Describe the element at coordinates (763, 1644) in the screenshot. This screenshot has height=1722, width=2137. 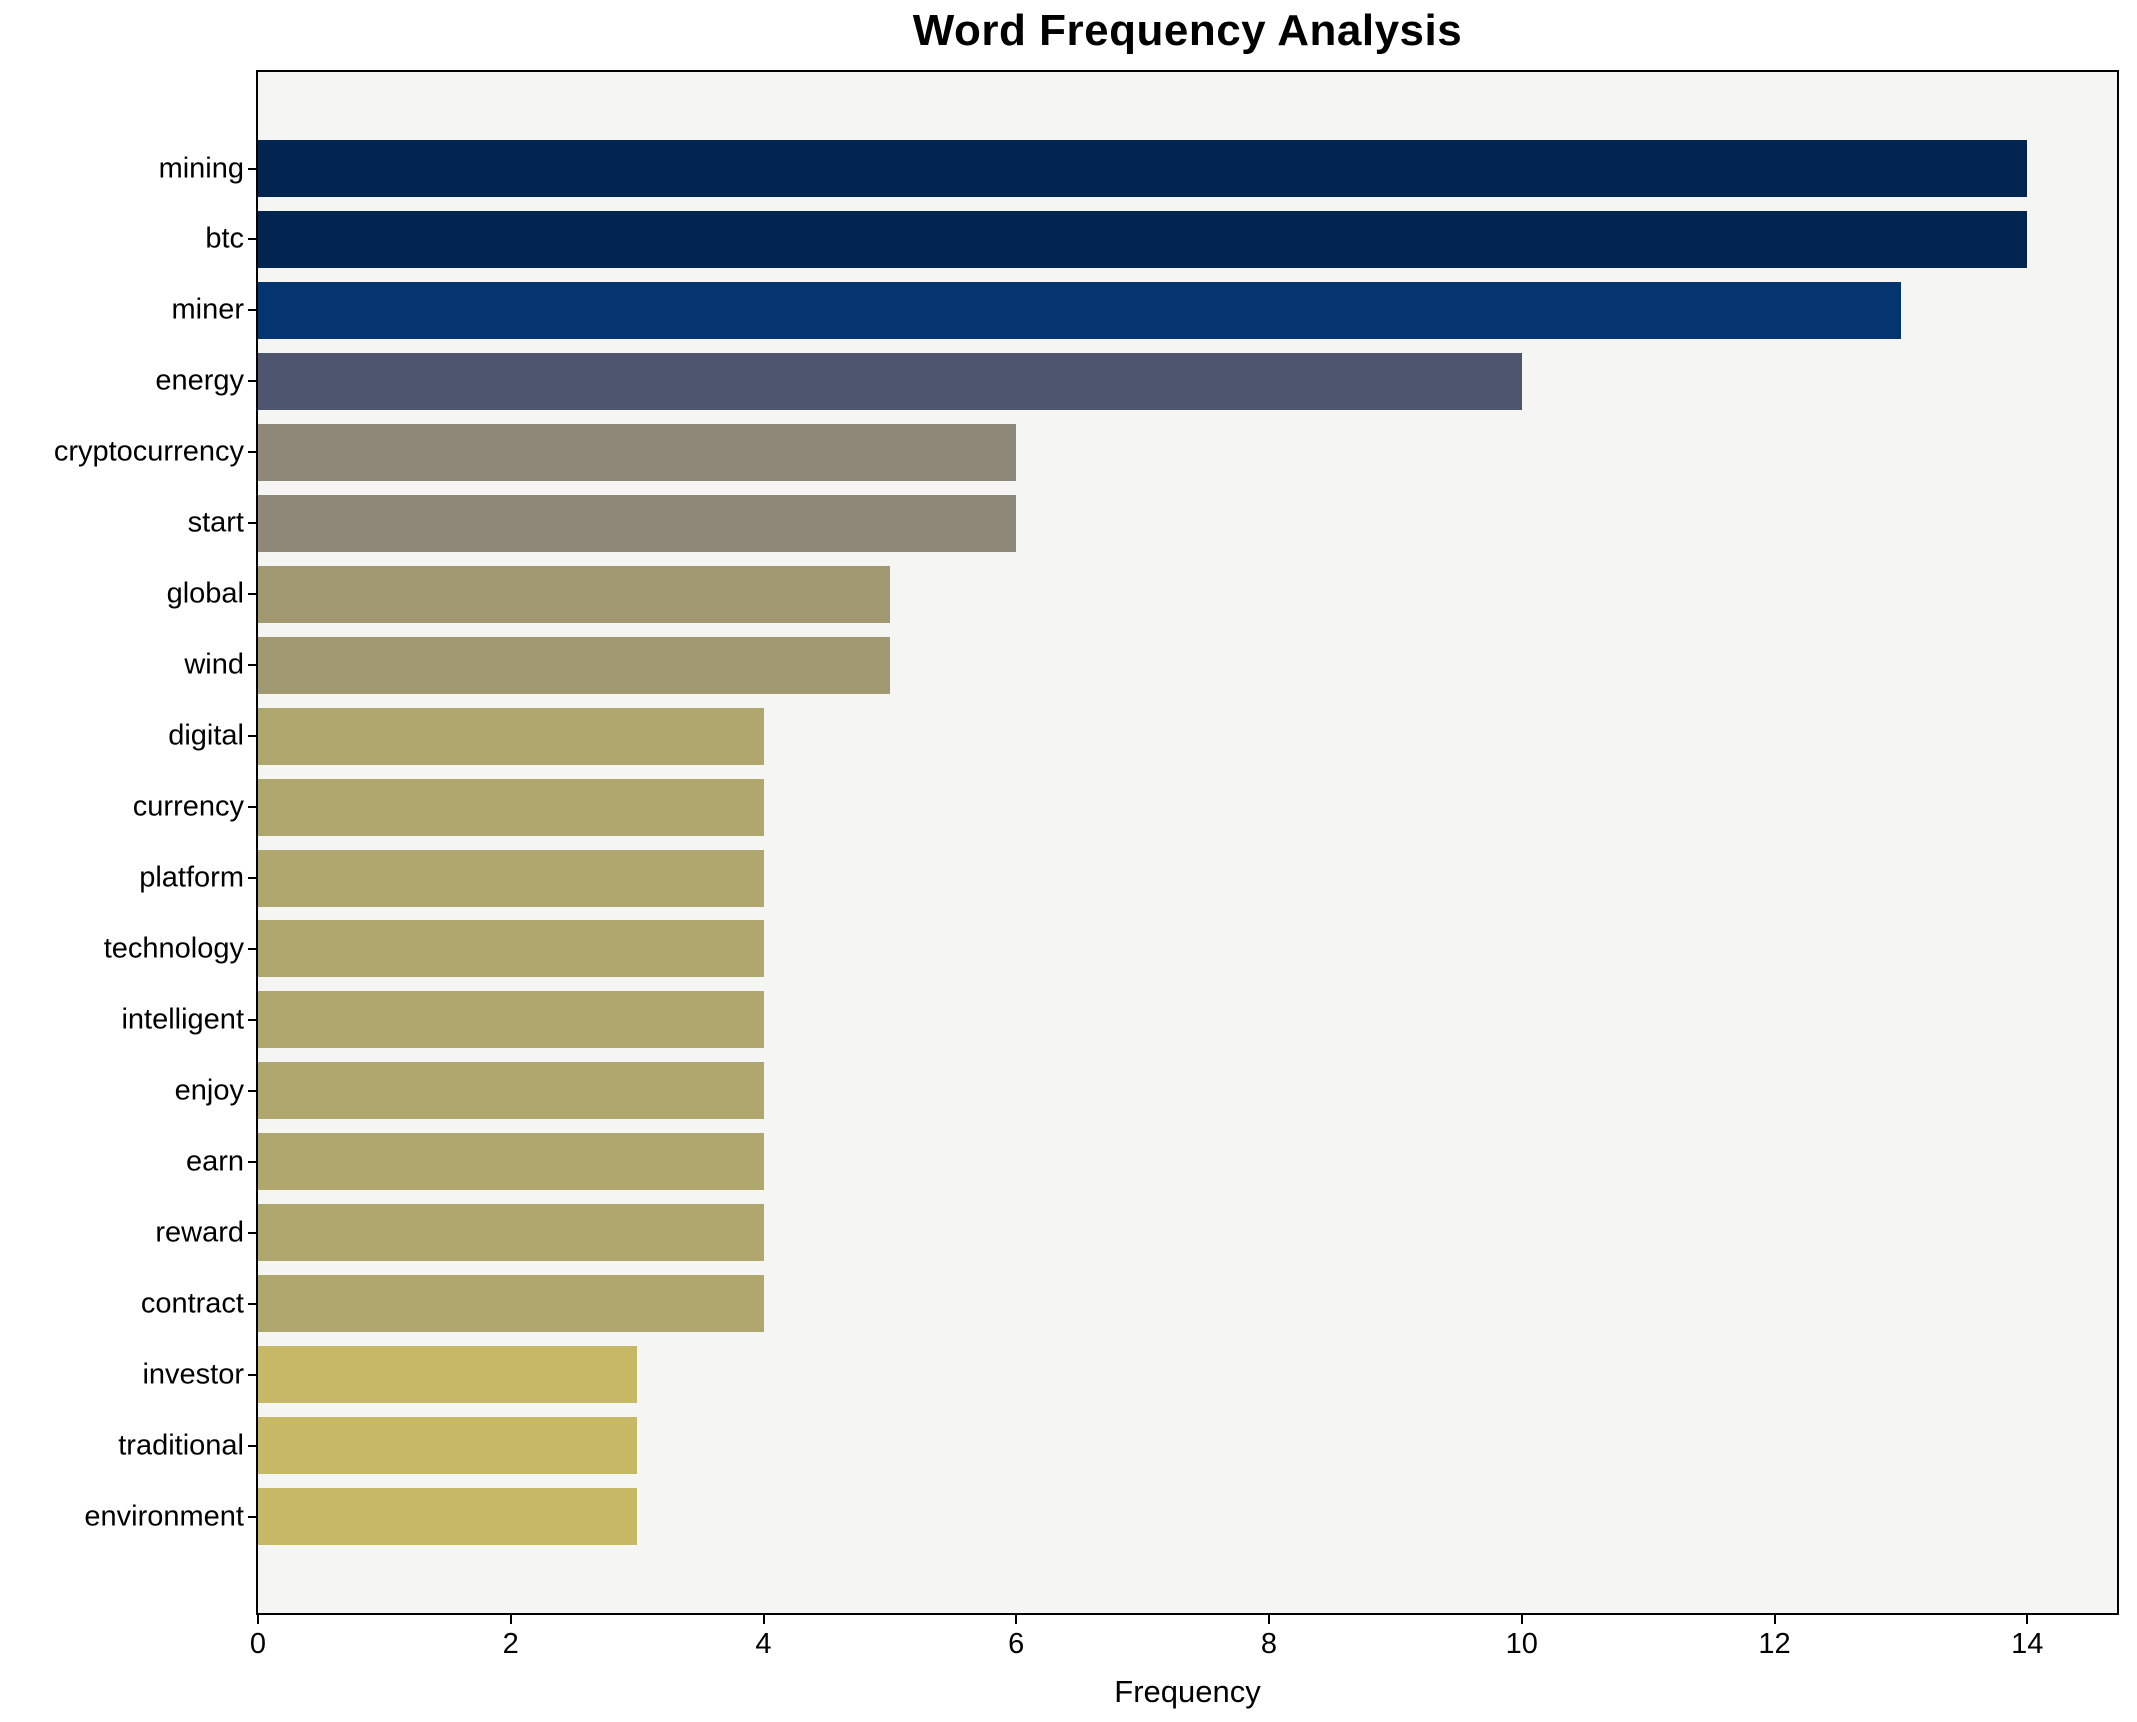
I see `x-tick-label-4: 4` at that location.